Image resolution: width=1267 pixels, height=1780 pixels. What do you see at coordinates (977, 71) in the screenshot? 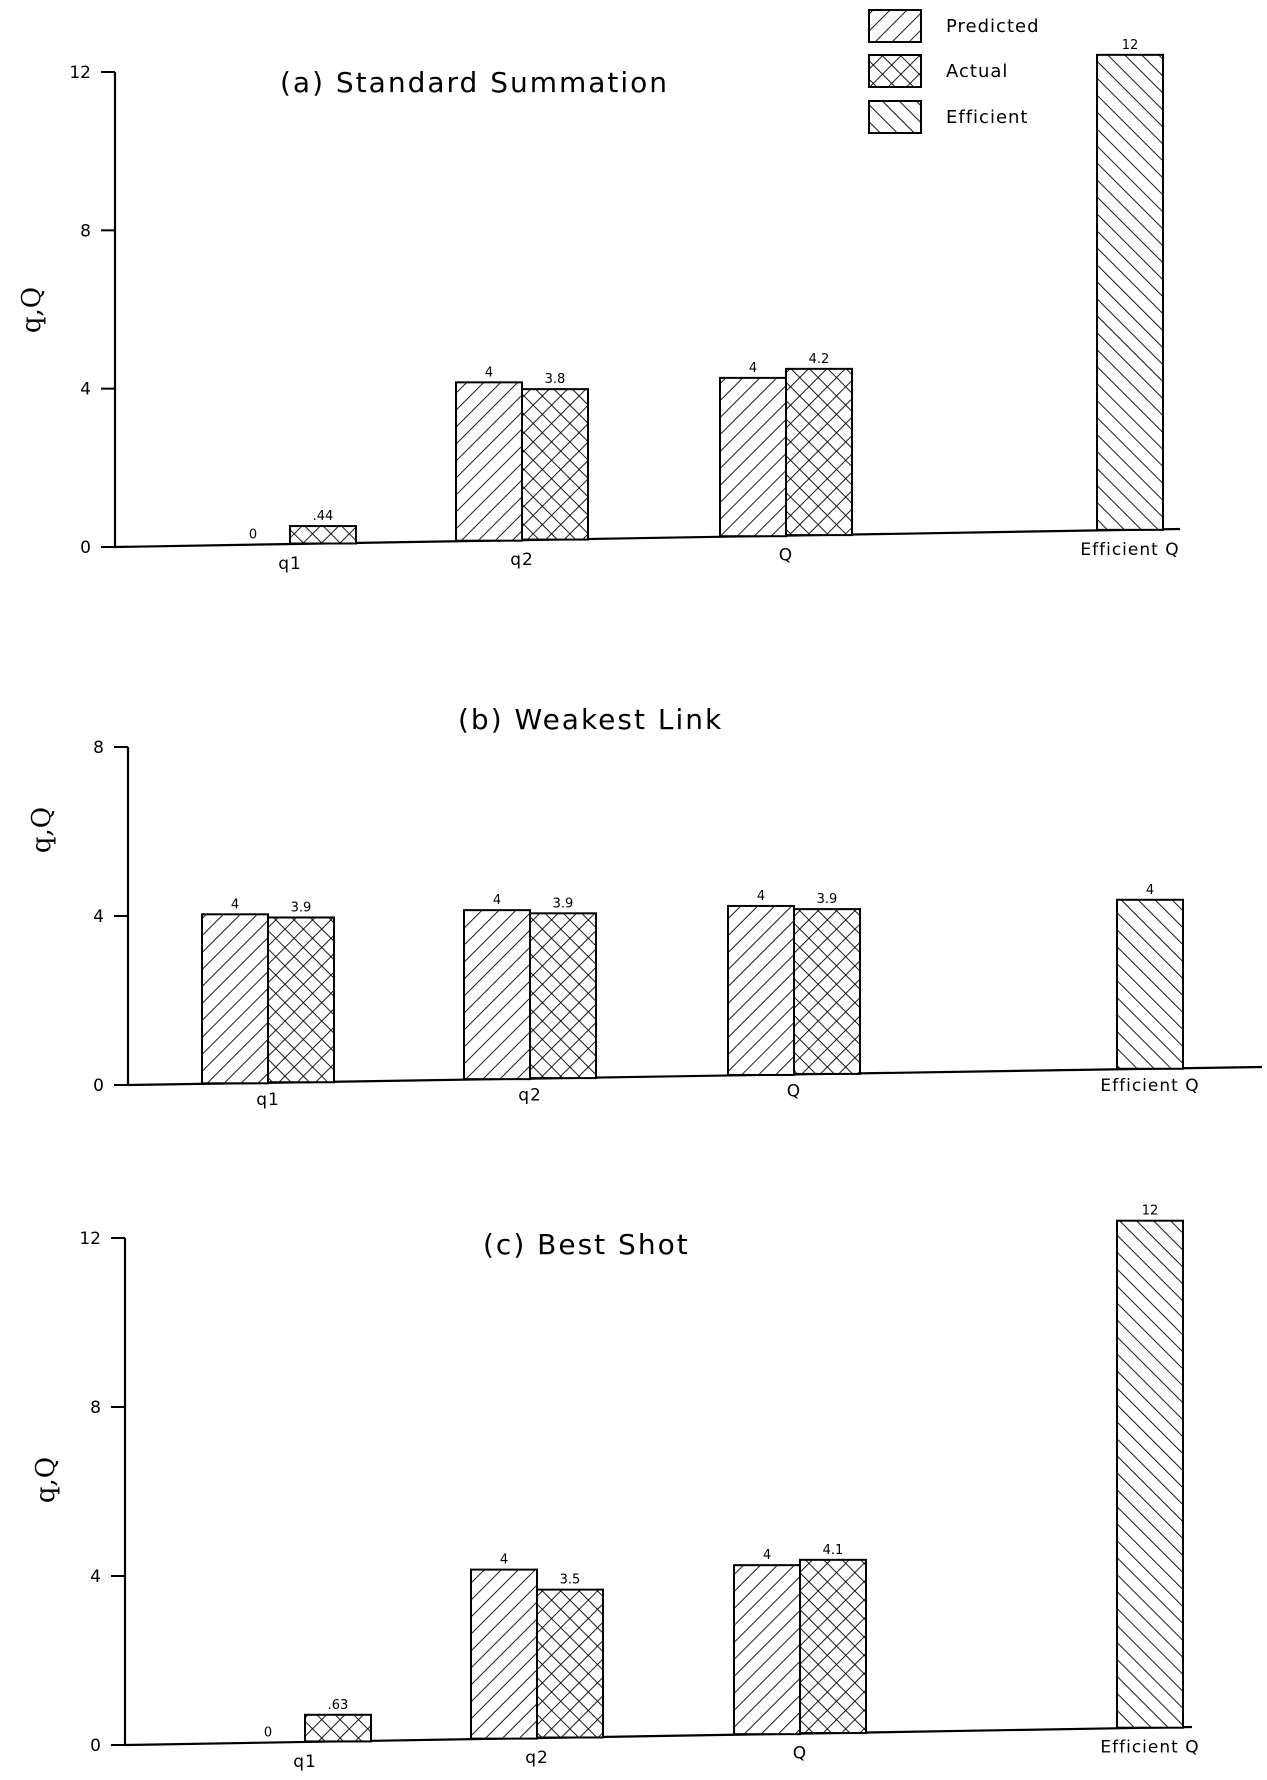
I see `legend-label-actual: Actual` at bounding box center [977, 71].